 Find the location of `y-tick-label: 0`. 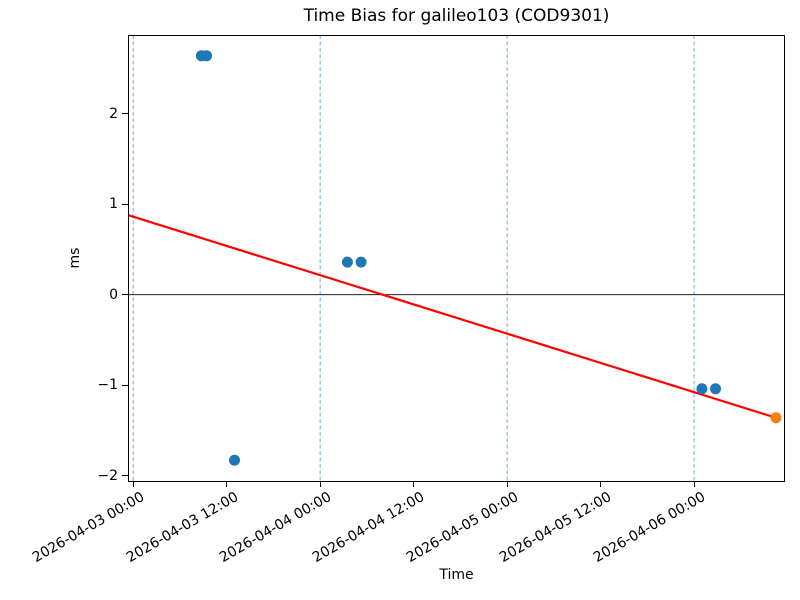

y-tick-label: 0 is located at coordinates (113, 294).